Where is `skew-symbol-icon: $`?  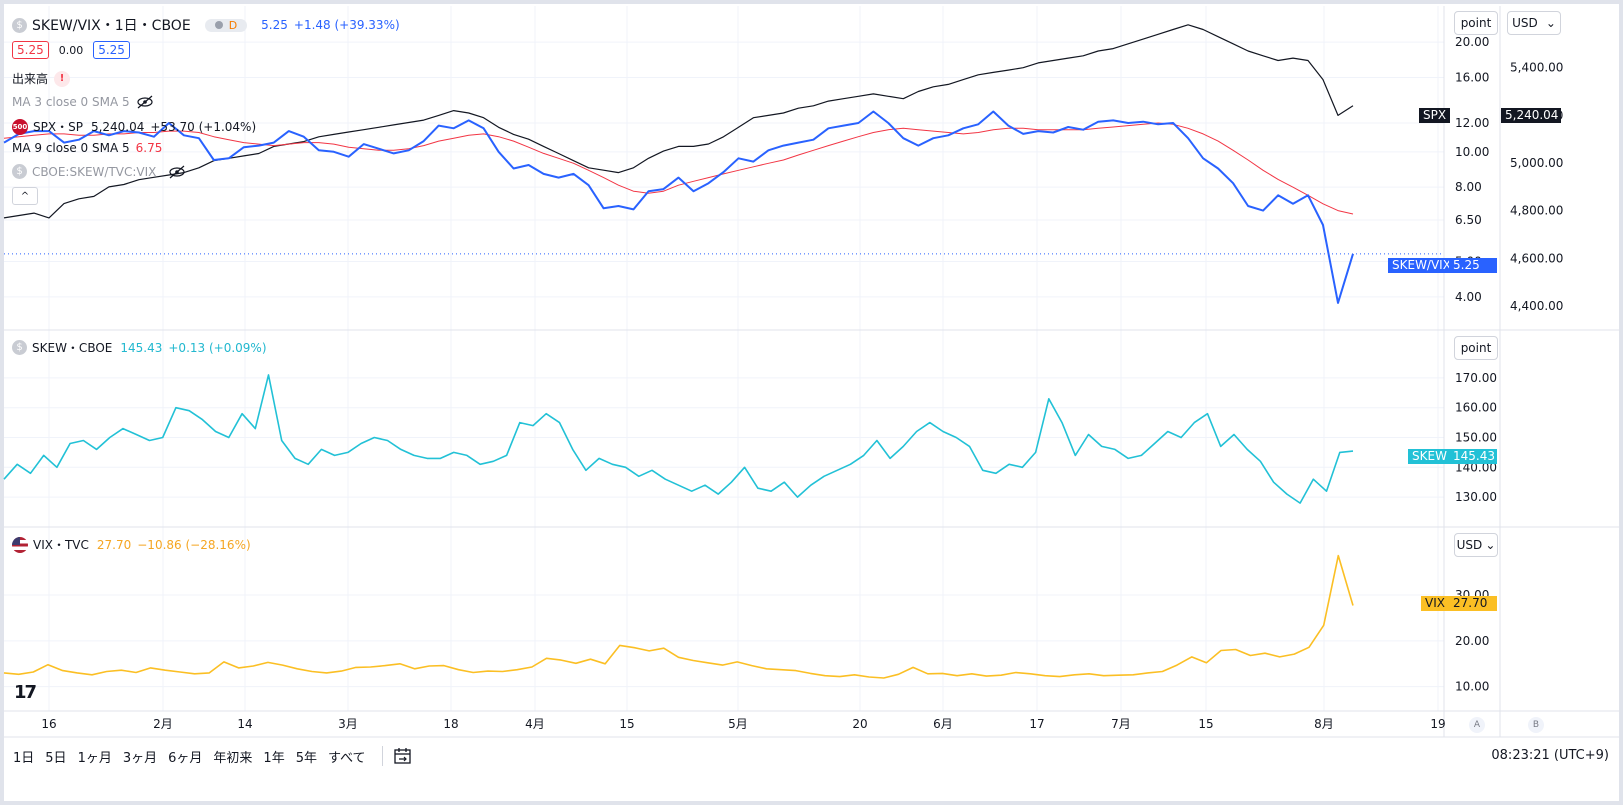
skew-symbol-icon: $ is located at coordinates (19, 347).